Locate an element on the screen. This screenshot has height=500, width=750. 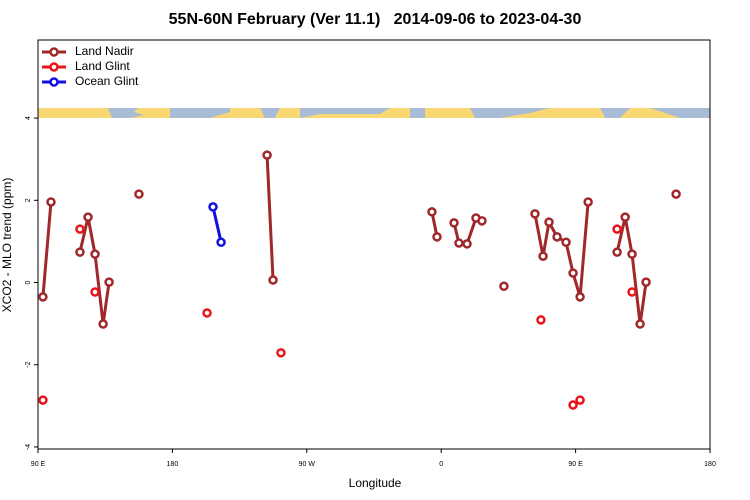
legend-label: Ocean Glint is located at coordinates (107, 81).